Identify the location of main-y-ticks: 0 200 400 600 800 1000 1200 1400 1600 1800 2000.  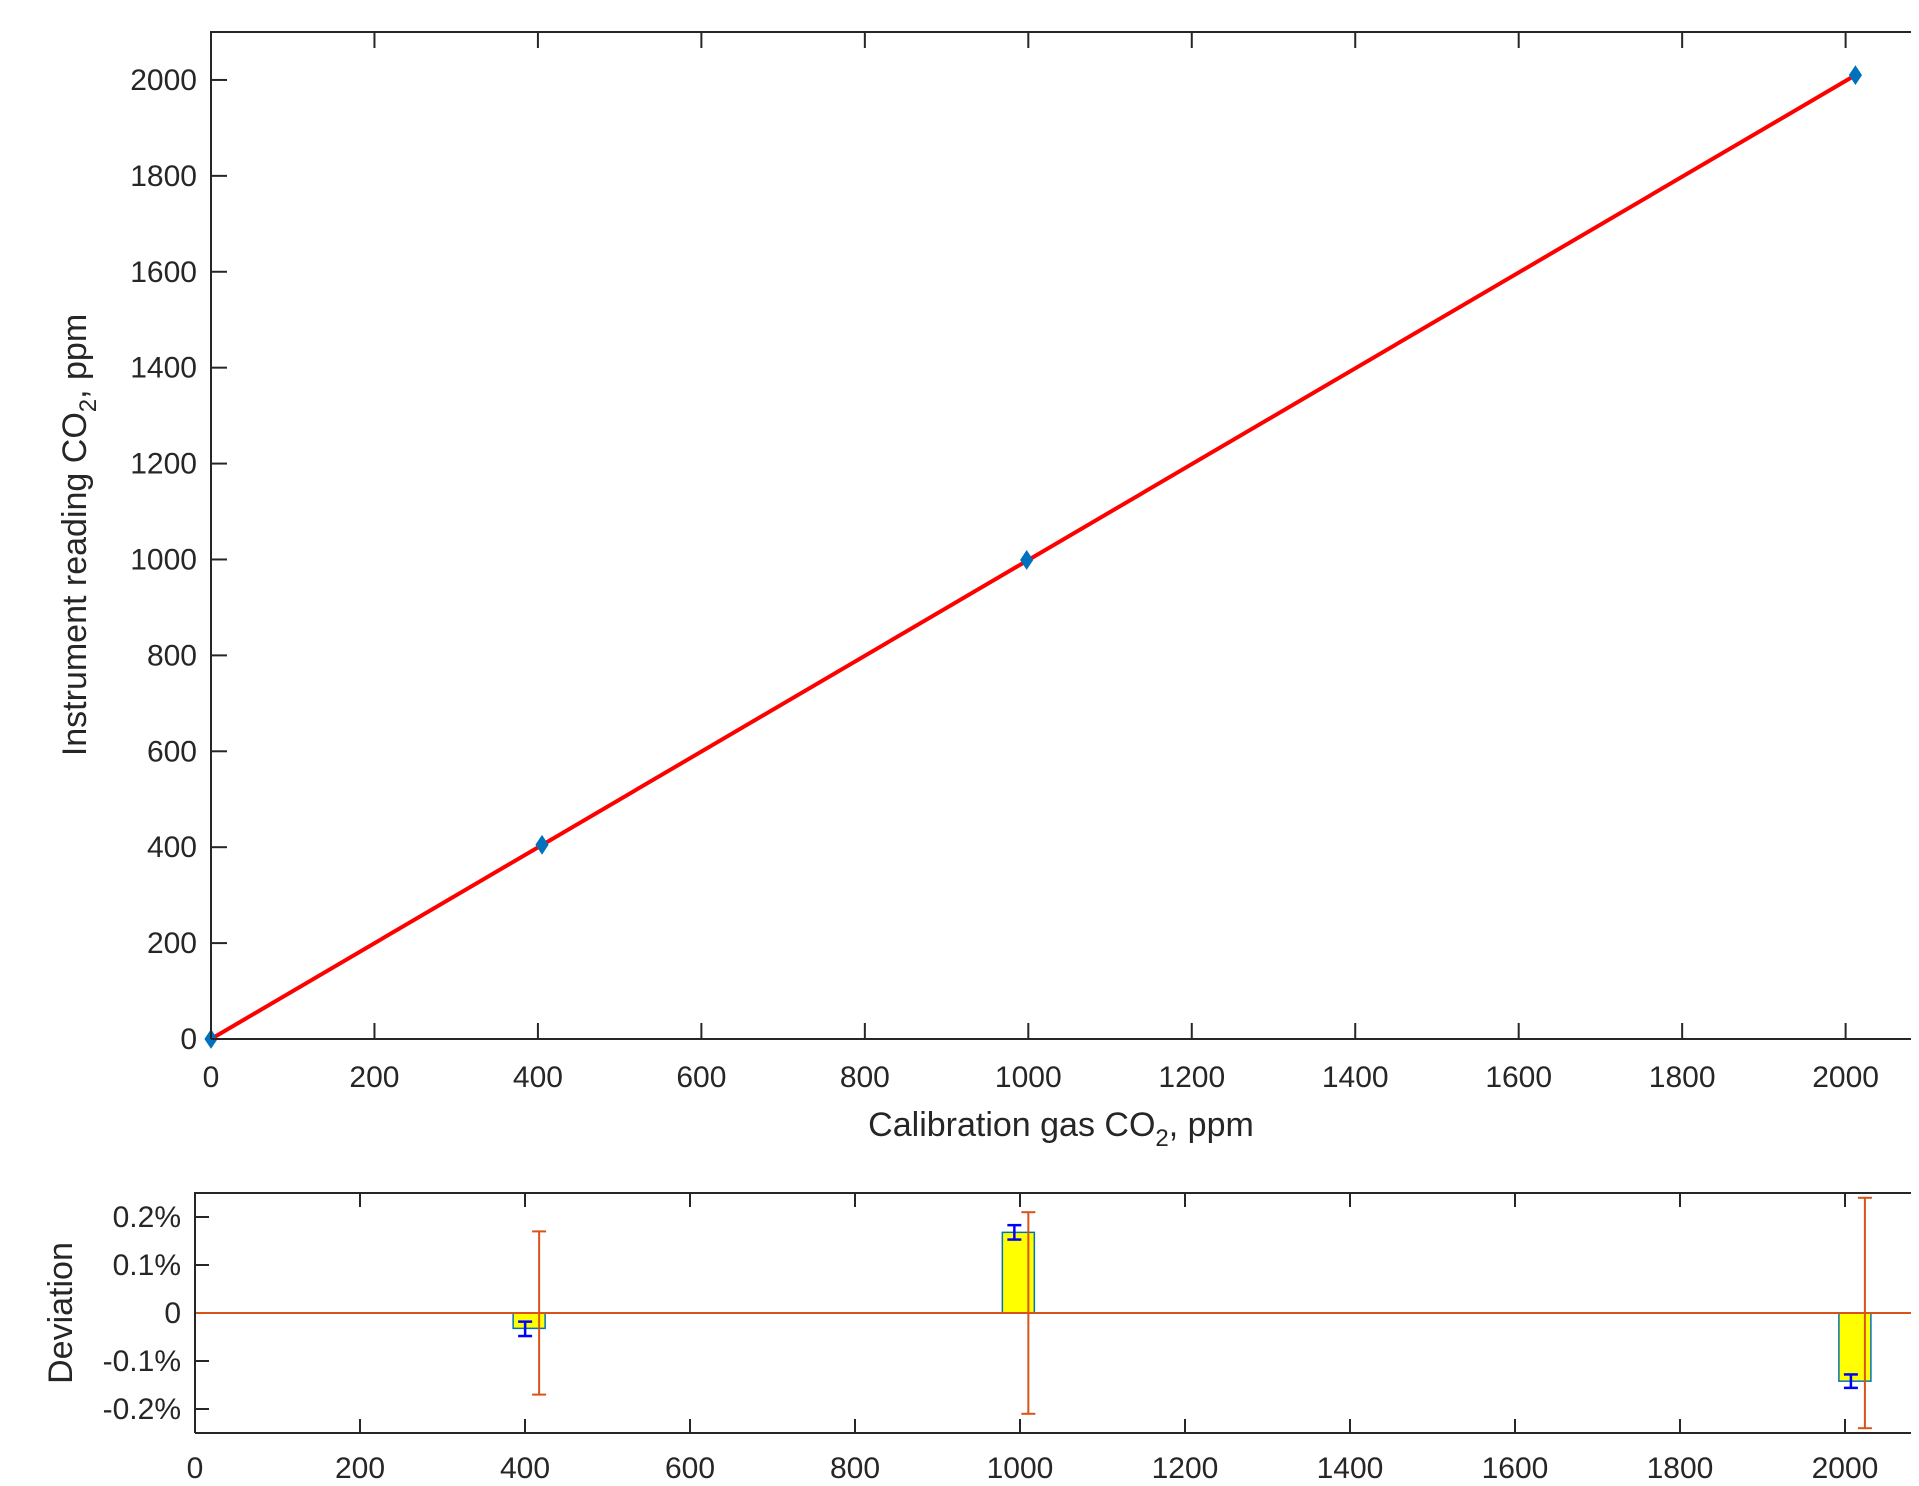
(178, 560).